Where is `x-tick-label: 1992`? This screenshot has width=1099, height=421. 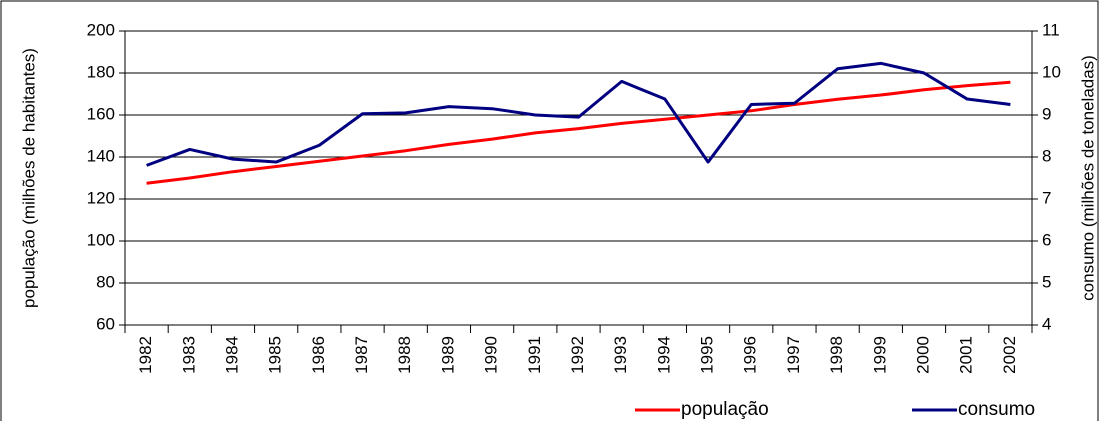
x-tick-label: 1992 is located at coordinates (577, 355).